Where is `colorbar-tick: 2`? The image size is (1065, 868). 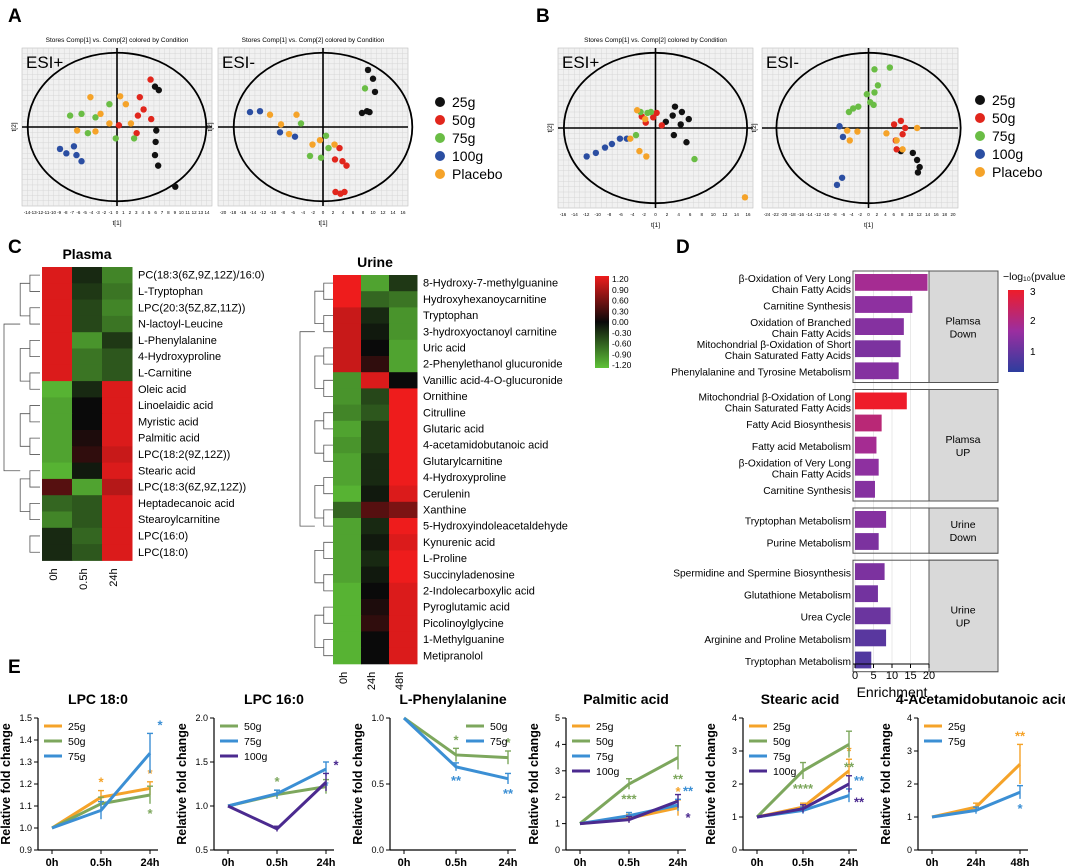
colorbar-tick: 2 is located at coordinates (1033, 321).